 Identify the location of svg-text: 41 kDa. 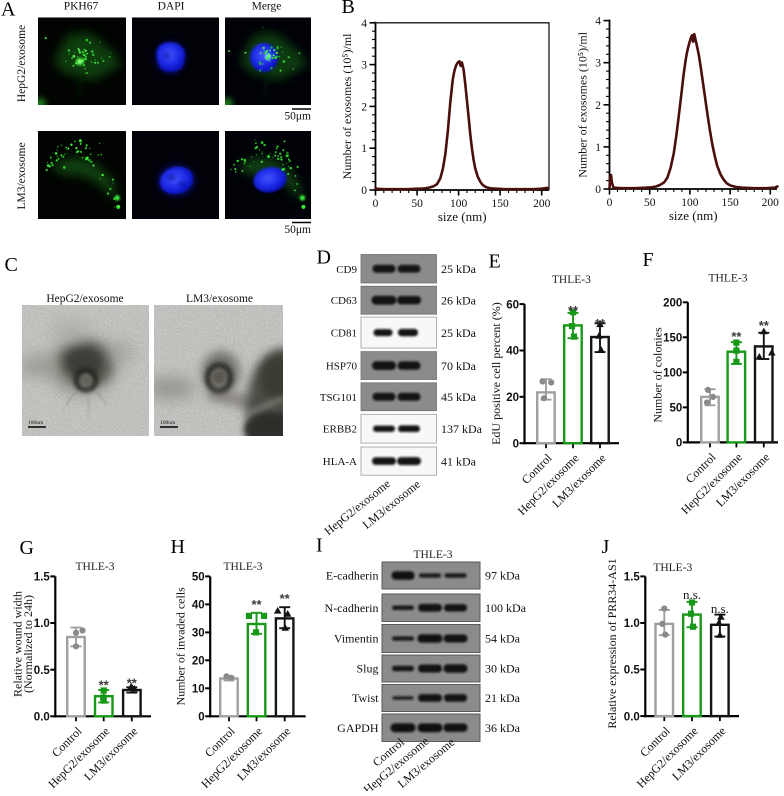
(459, 461).